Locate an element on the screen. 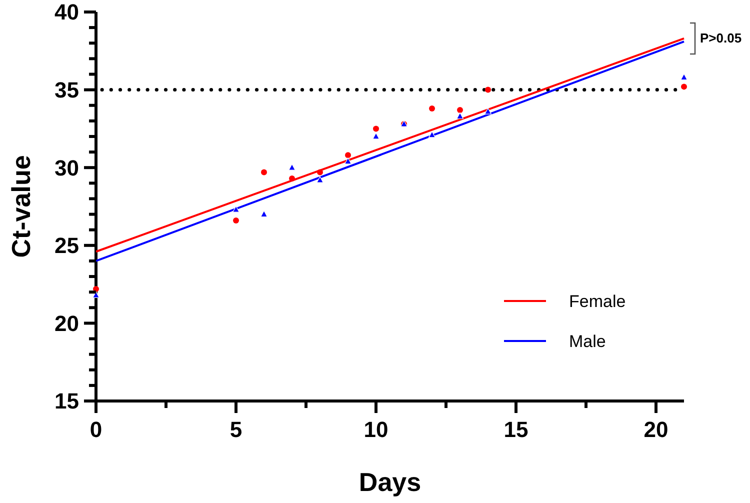  y-tick-label: 30 is located at coordinates (66, 167).